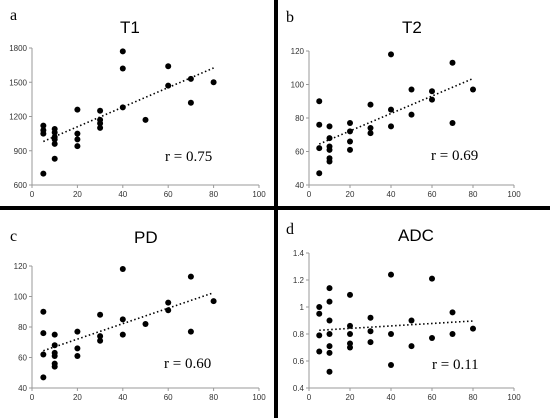 The height and width of the screenshot is (418, 550). What do you see at coordinates (130, 27) in the screenshot?
I see `panel-title: T1` at bounding box center [130, 27].